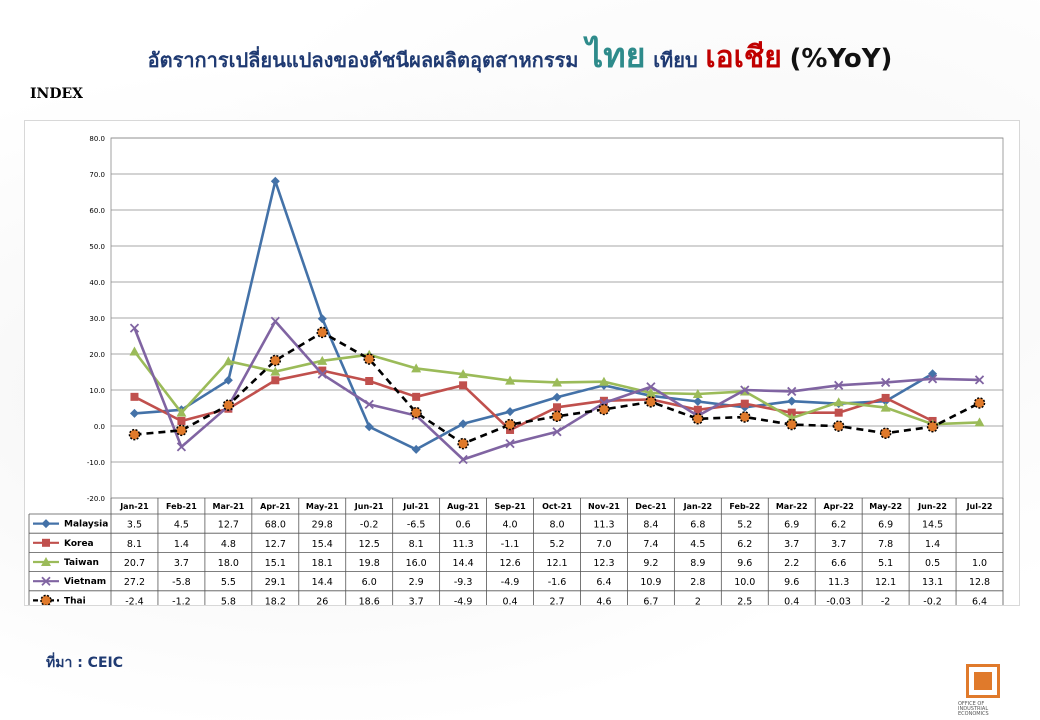  What do you see at coordinates (885, 563) in the screenshot?
I see `data-table-value: 5.1` at bounding box center [885, 563].